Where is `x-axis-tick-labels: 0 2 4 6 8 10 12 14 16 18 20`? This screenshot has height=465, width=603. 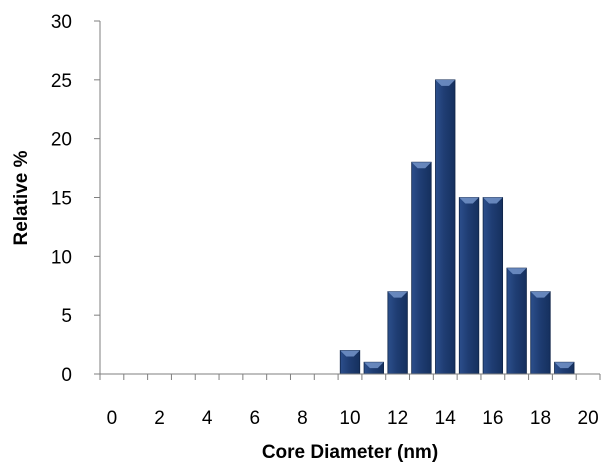
x-axis-tick-labels: 0 2 4 6 8 10 12 14 16 18 20 is located at coordinates (353, 418).